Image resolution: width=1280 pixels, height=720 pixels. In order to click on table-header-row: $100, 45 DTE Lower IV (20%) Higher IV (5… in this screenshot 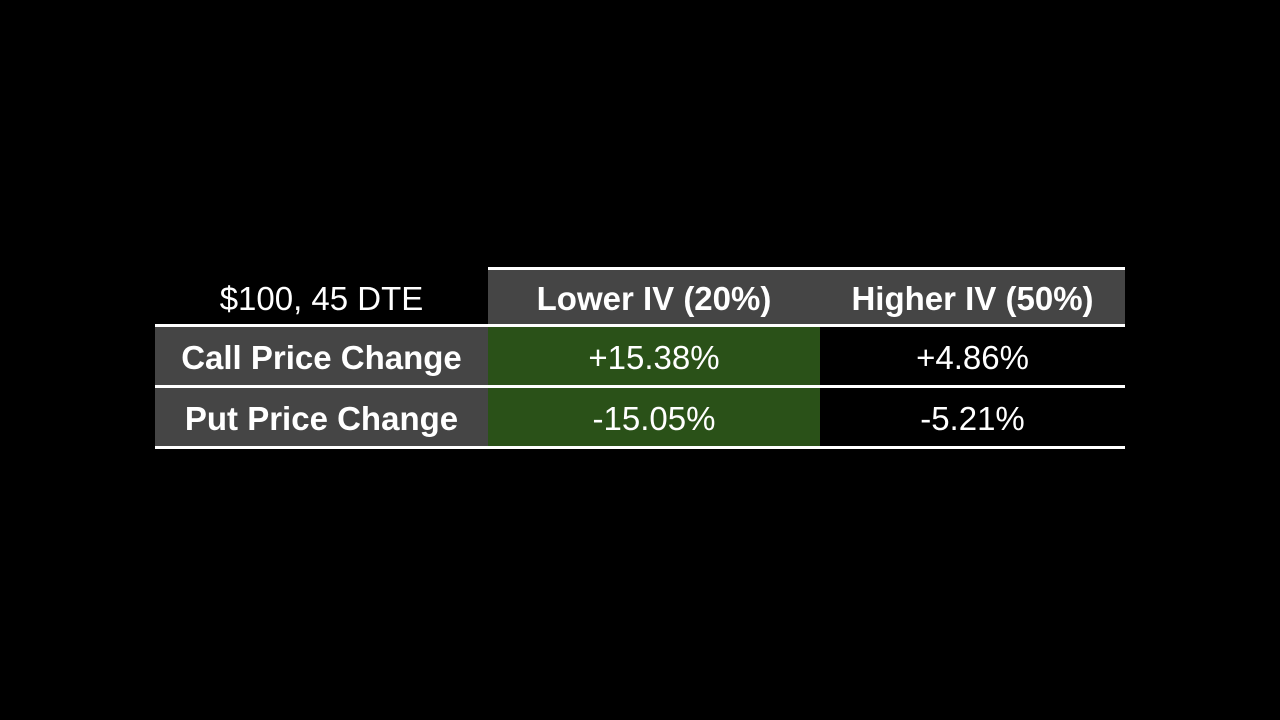, I will do `click(640, 297)`.